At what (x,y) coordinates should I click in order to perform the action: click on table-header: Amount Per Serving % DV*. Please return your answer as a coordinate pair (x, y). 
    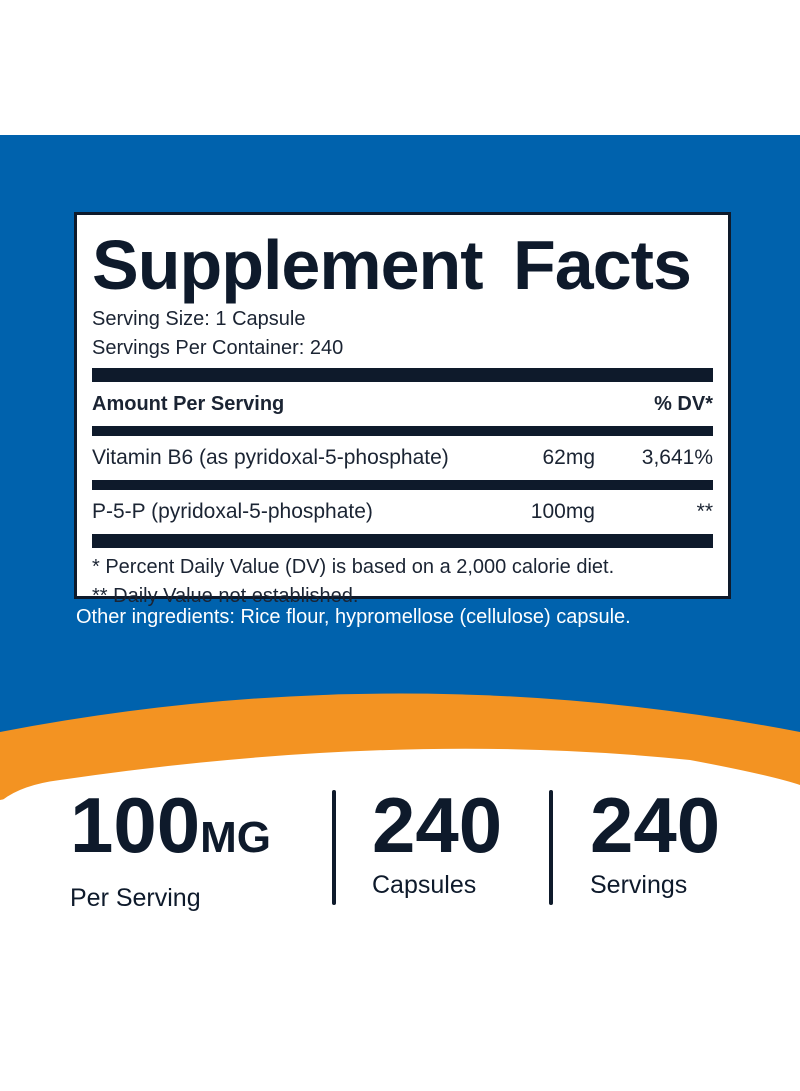
    Looking at the image, I should click on (402, 404).